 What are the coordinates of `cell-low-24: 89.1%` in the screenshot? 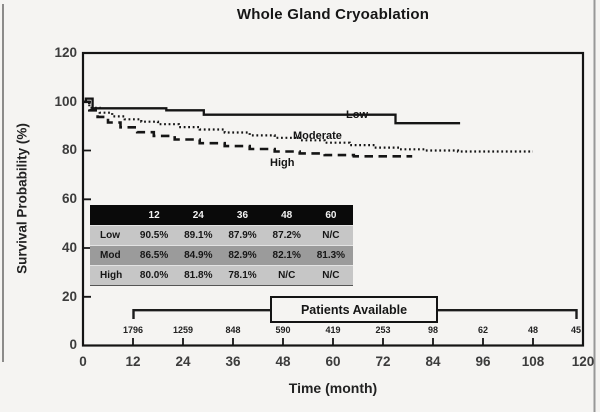 It's located at (198, 235).